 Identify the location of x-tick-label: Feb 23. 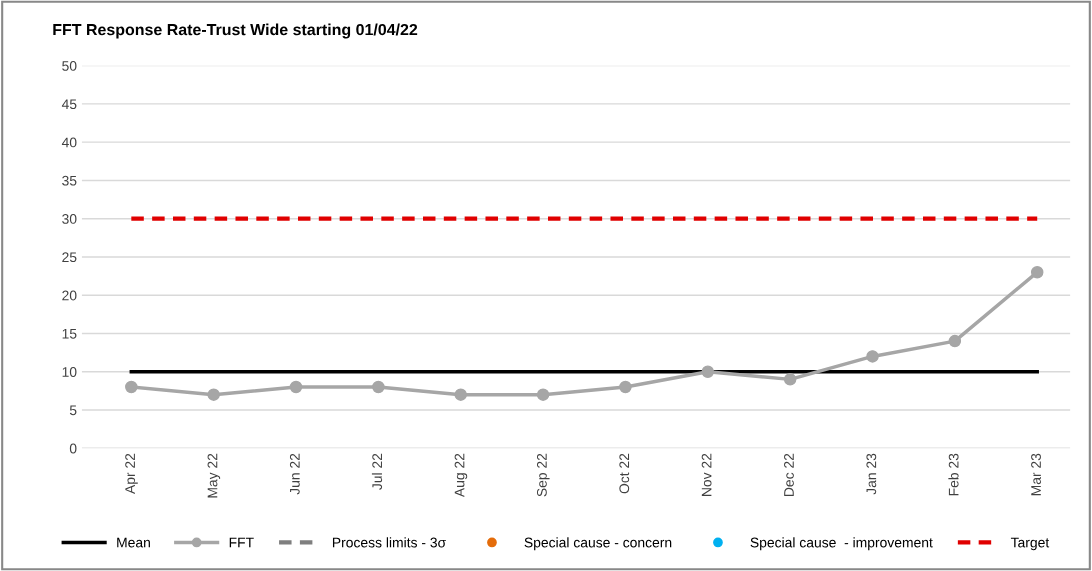
(953, 474).